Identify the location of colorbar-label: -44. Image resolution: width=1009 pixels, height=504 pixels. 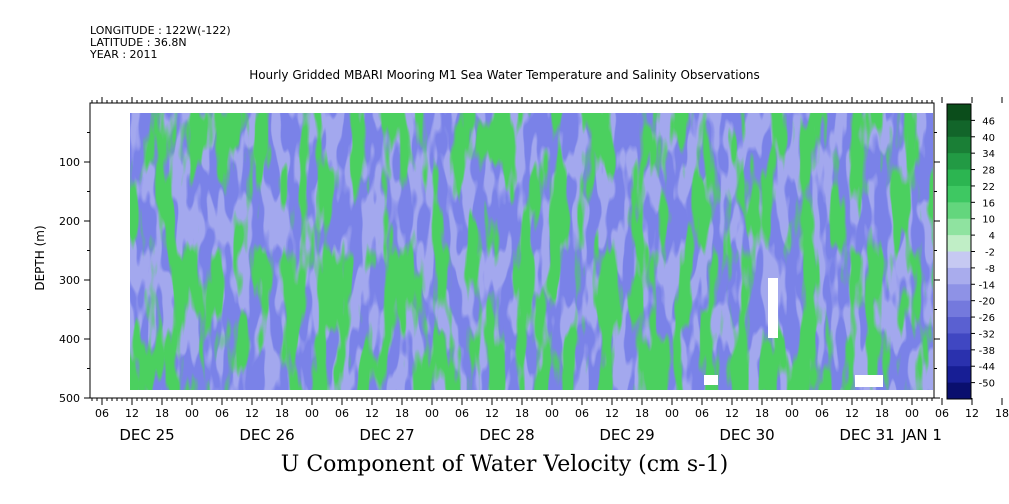
(987, 367).